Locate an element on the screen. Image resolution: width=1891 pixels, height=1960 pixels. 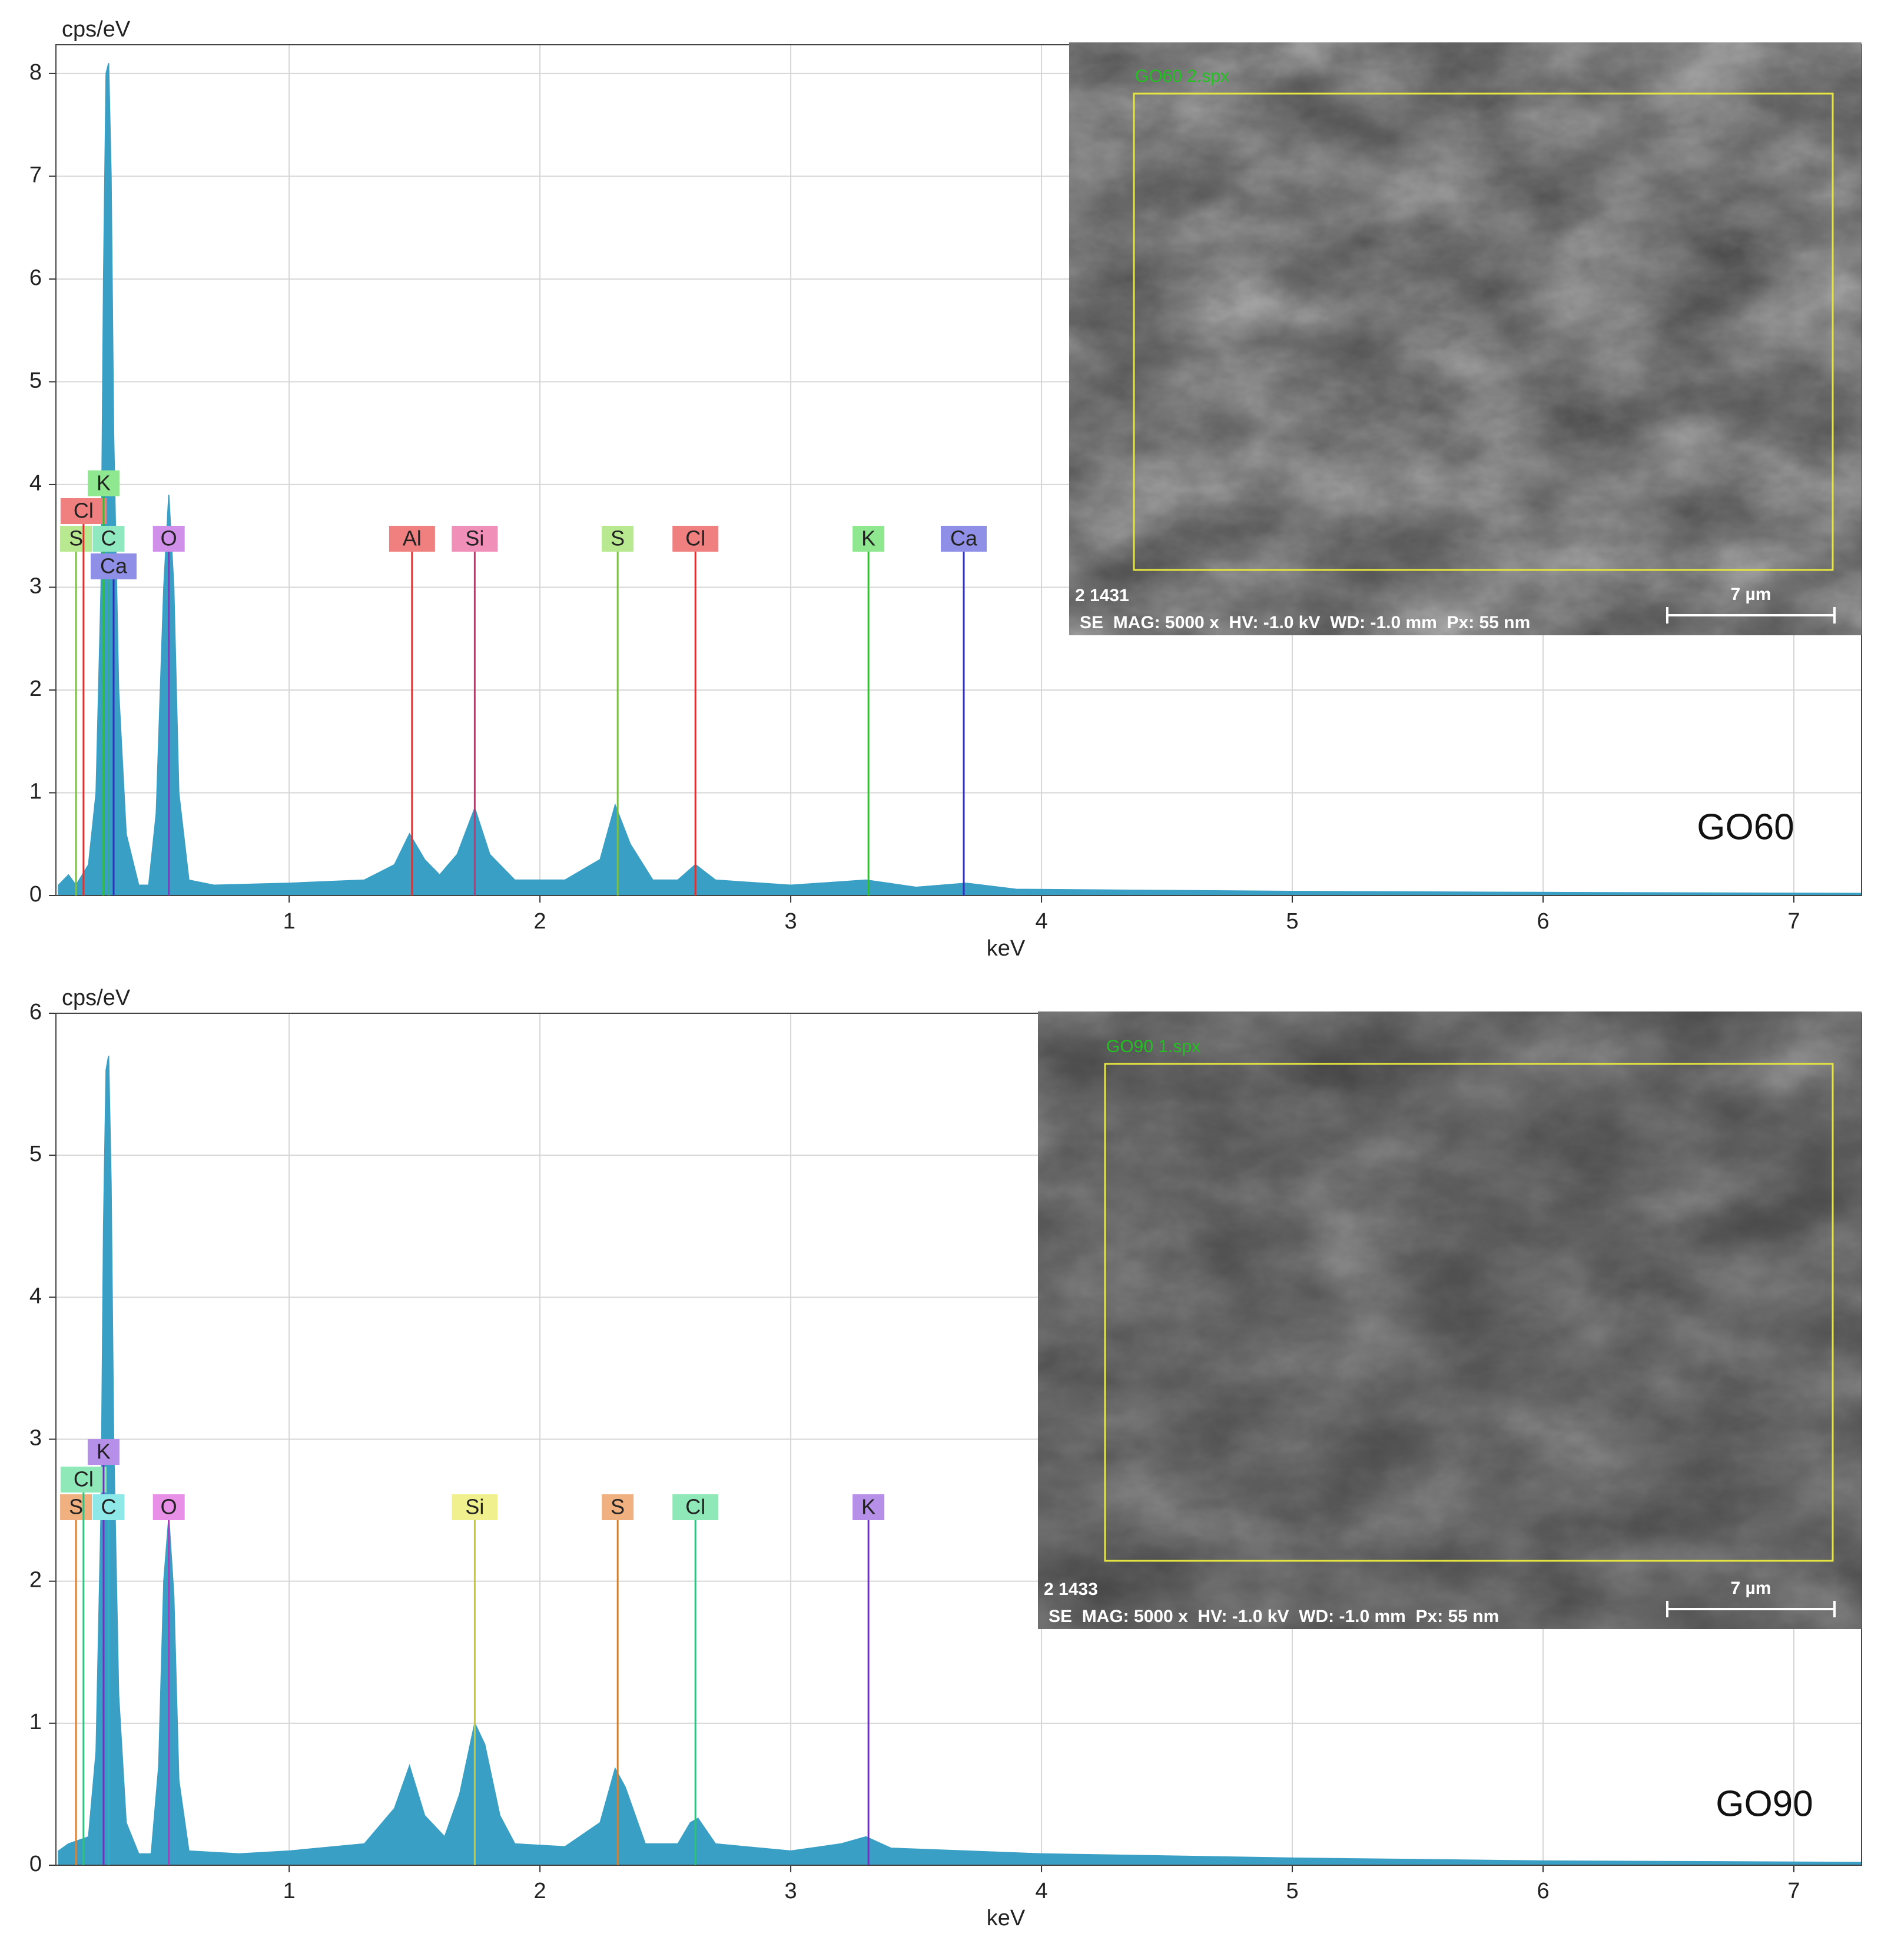
spx-name: GO90 1.spx is located at coordinates (1153, 1046).